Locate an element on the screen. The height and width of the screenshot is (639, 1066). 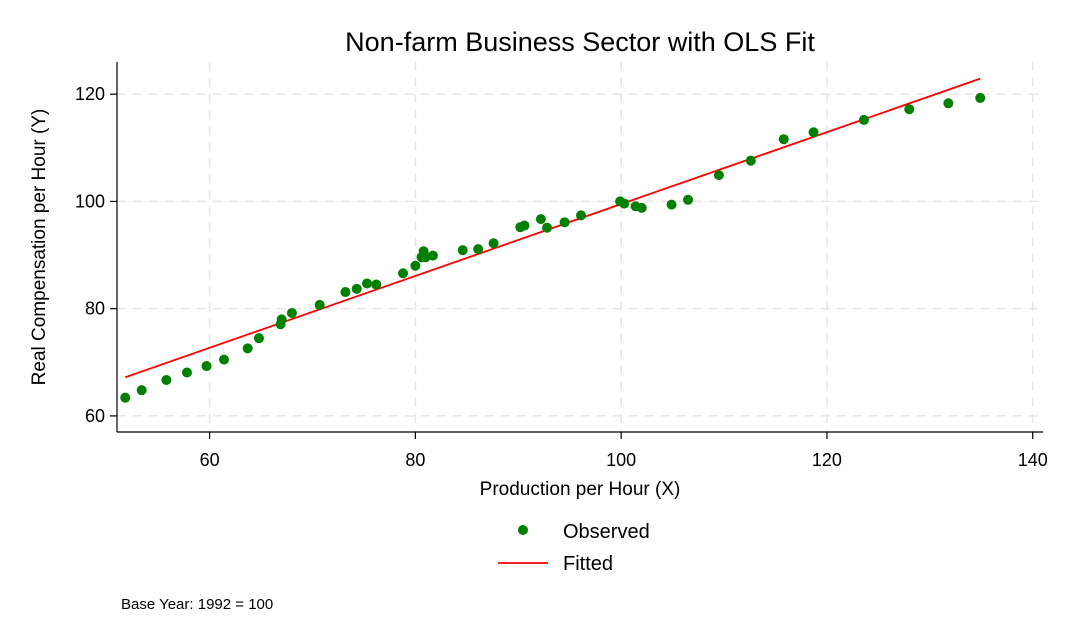
y-ticks: 60 80 100 120 is located at coordinates (96, 255).